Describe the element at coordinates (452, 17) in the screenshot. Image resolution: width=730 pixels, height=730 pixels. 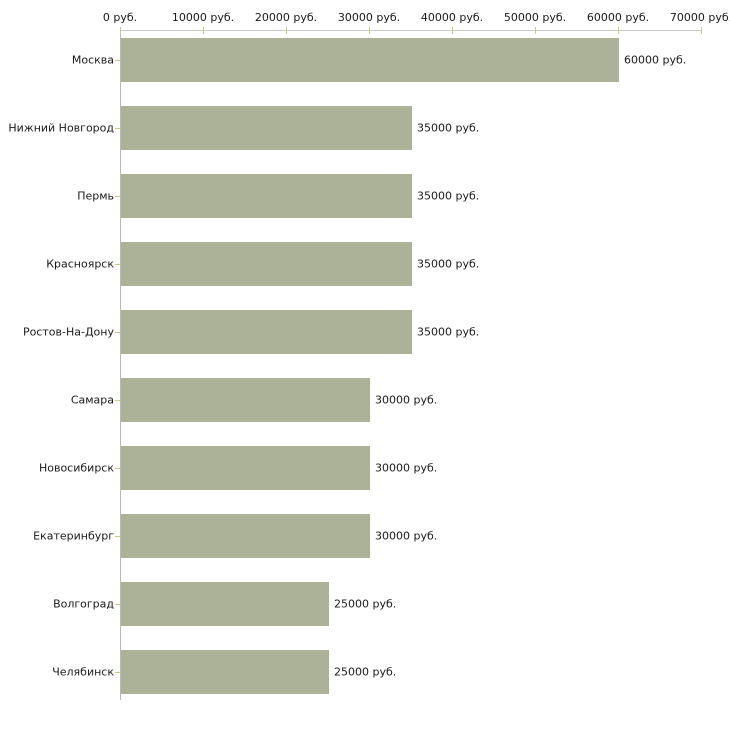
I see `x-axis-tick-label: 40000 руб.` at that location.